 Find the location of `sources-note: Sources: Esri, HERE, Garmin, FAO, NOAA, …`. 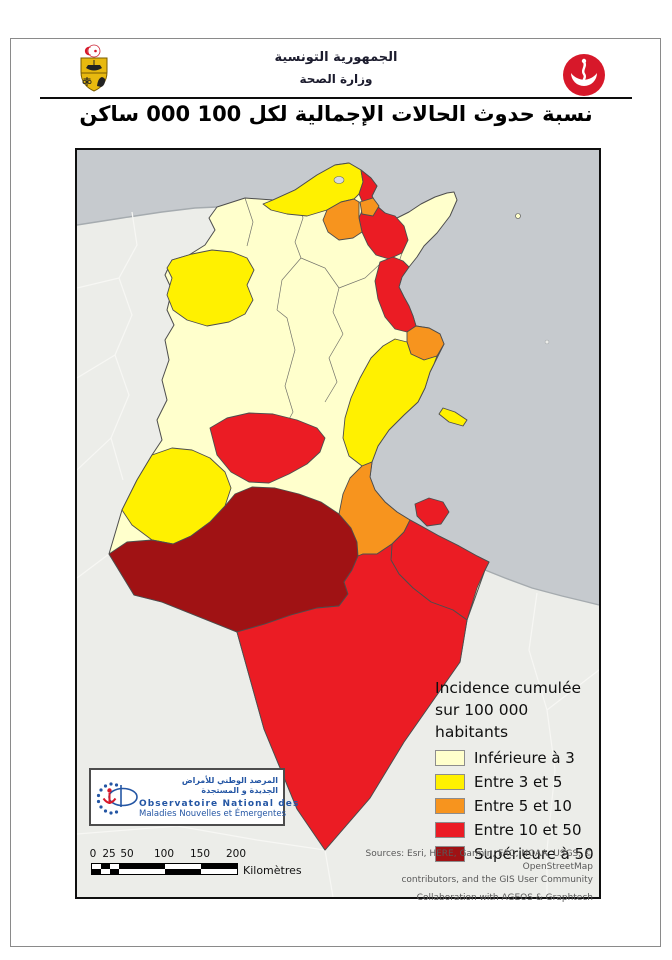

sources-note: Sources: Esri, HERE, Garmin, FAO, NOAA, … is located at coordinates (473, 876).